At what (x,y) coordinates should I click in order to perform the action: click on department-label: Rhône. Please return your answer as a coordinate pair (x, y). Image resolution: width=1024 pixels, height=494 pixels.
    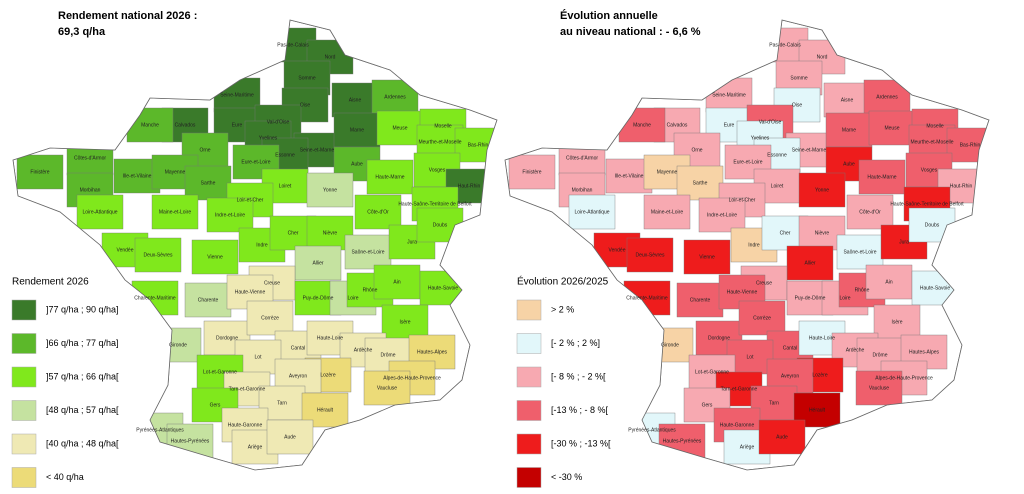
    Looking at the image, I should click on (862, 290).